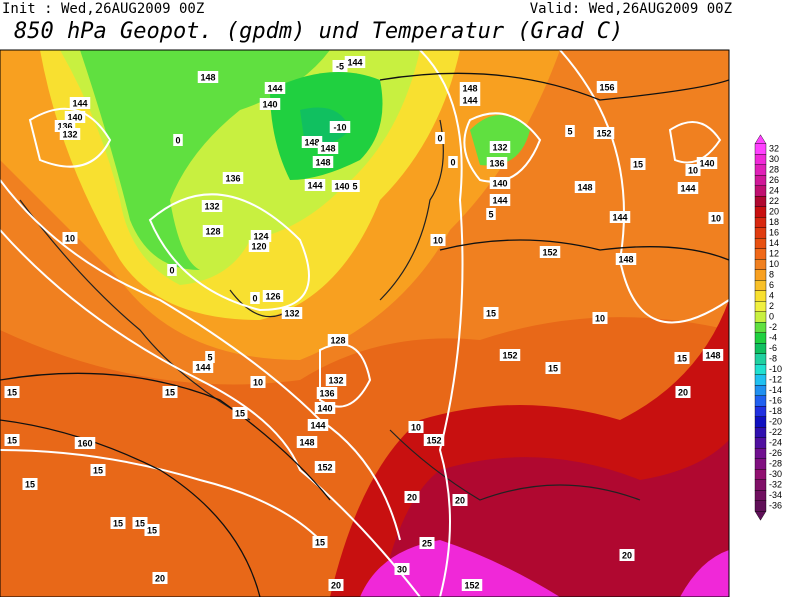 This screenshot has height=597, width=789. What do you see at coordinates (773, 327) in the screenshot?
I see `colorbar-label: -2` at bounding box center [773, 327].